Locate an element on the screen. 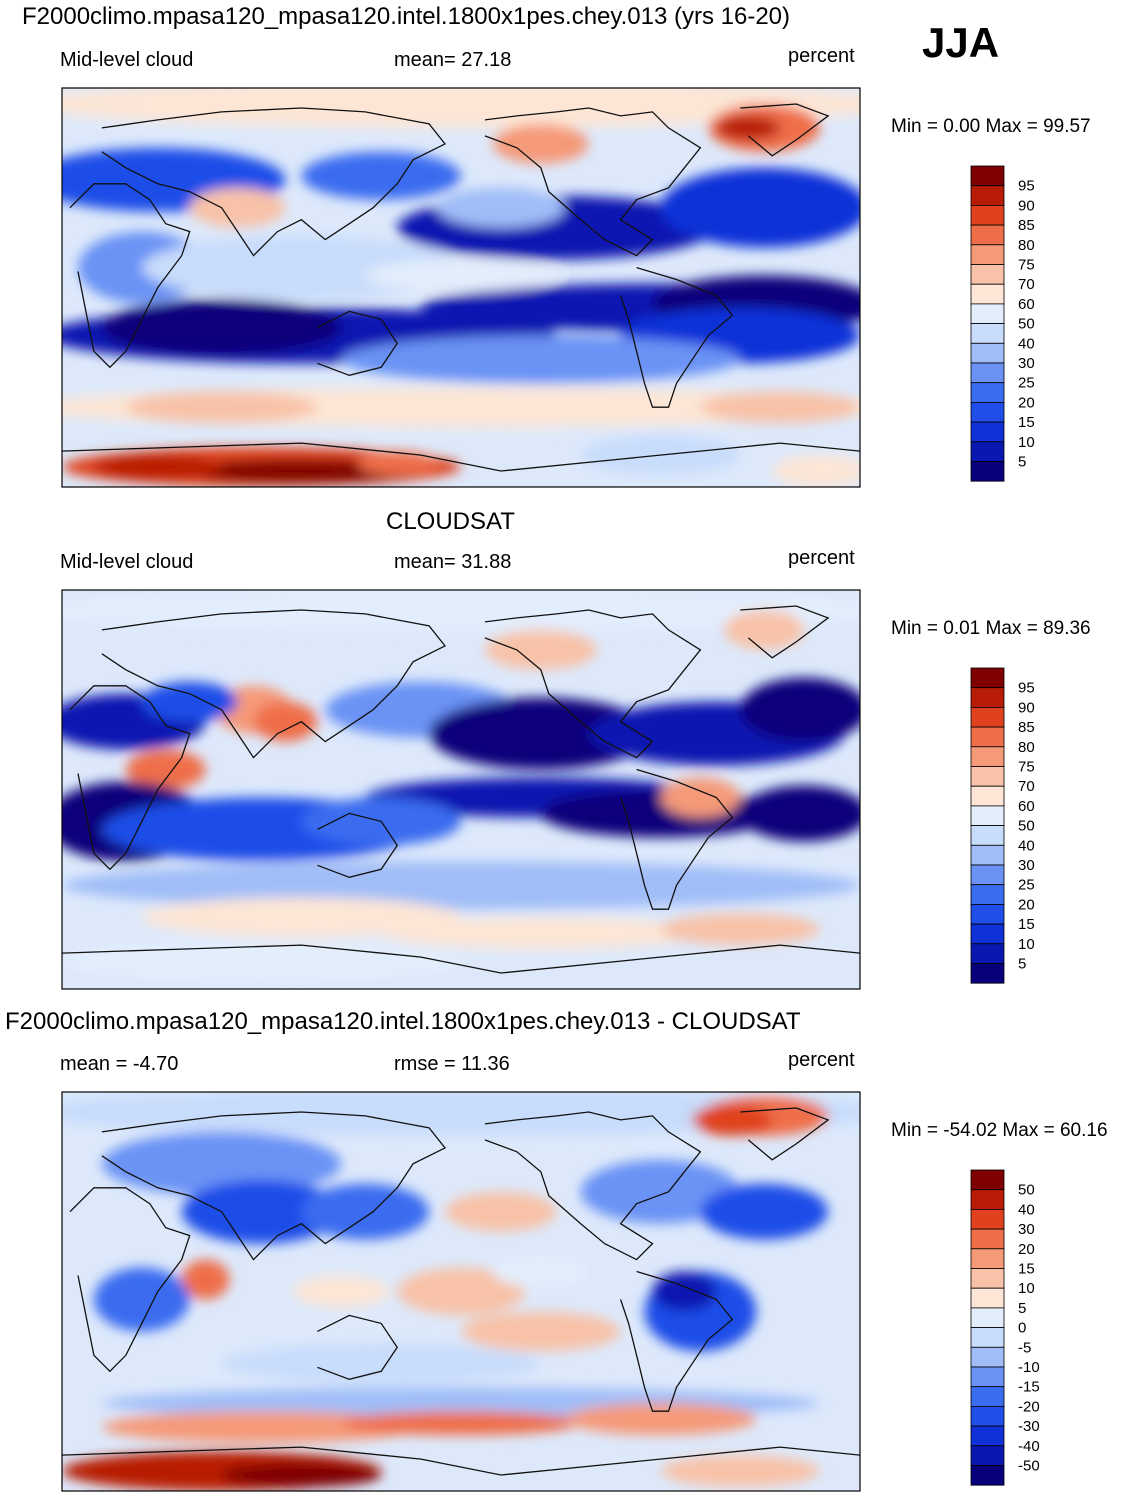  panel-3-minmax: Min = -54.02 Max = 60.16 is located at coordinates (999, 1130).